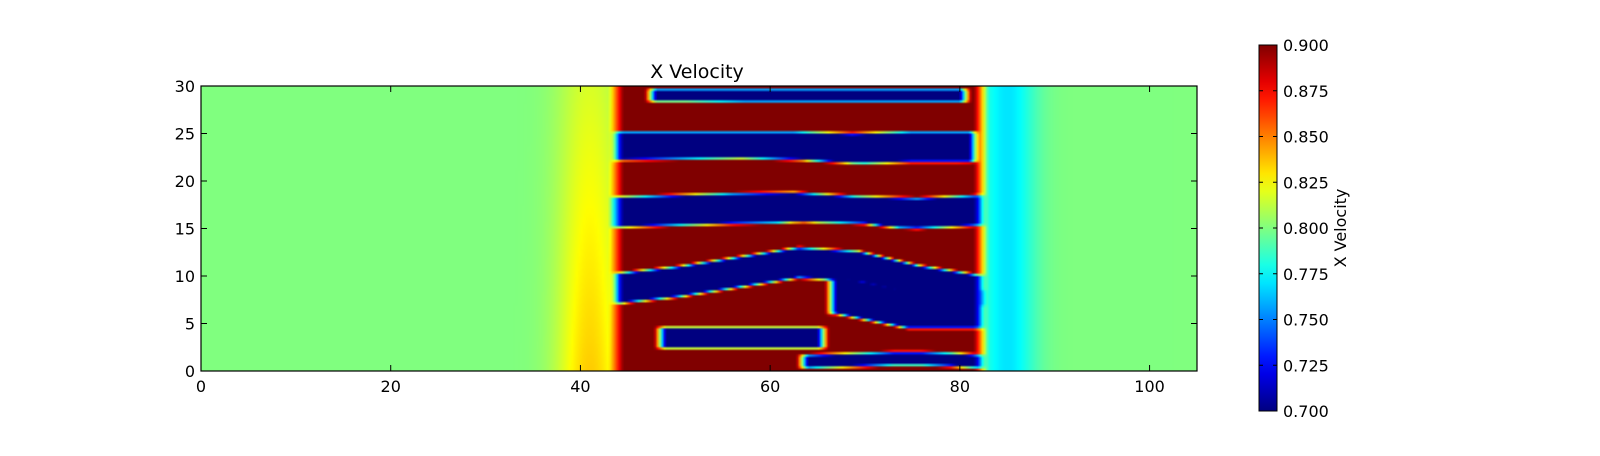  What do you see at coordinates (391, 386) in the screenshot?
I see `x-tick-label: 20` at bounding box center [391, 386].